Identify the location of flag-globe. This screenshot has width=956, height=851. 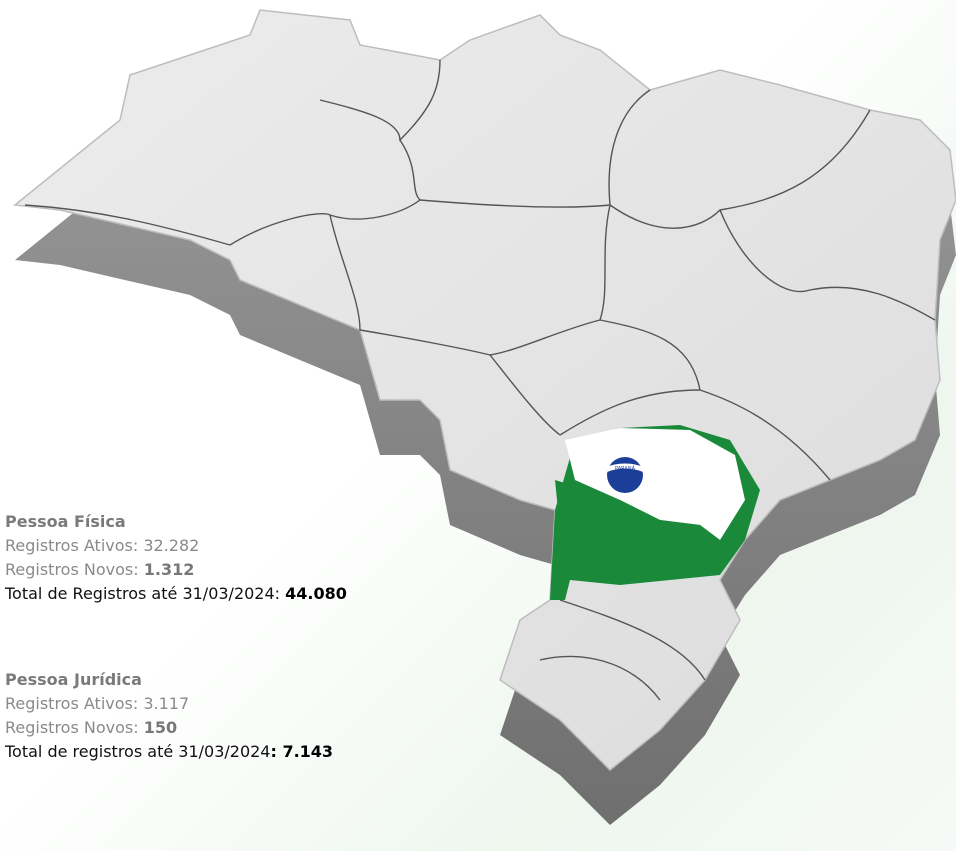
(625, 475).